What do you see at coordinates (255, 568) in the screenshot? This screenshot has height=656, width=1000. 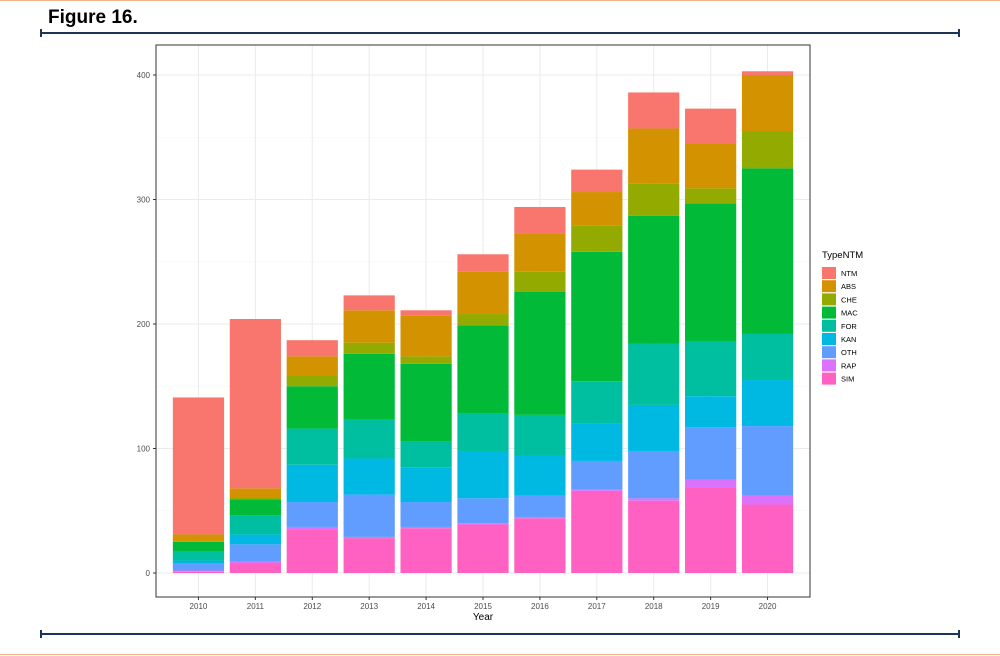 I see `bar-segment-sim-2011` at bounding box center [255, 568].